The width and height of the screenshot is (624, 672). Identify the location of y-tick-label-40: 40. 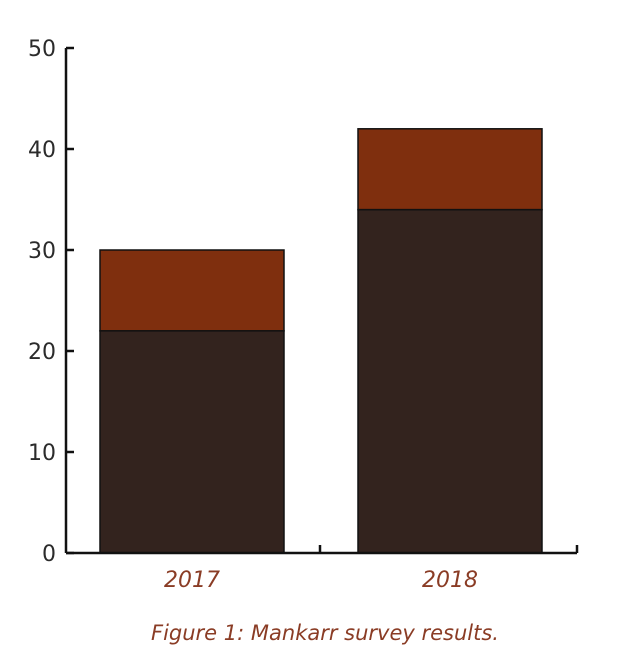
(42, 150).